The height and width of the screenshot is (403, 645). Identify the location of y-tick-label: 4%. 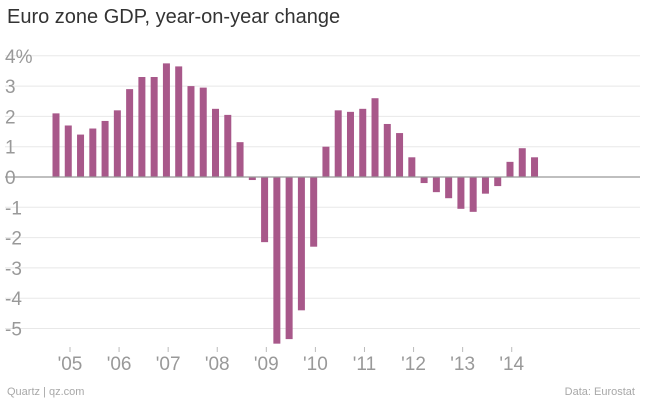
(19, 57).